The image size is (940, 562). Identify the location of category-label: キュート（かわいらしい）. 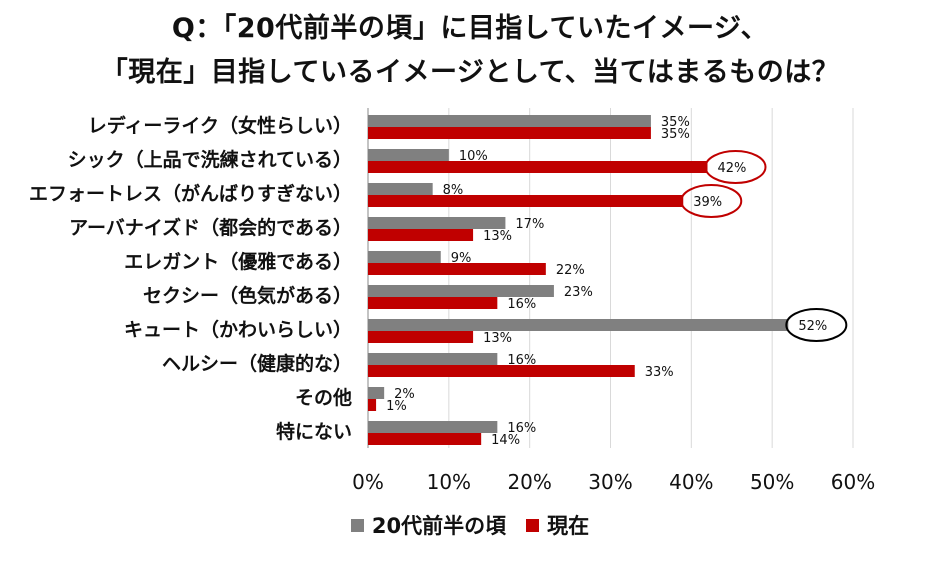
(238, 329).